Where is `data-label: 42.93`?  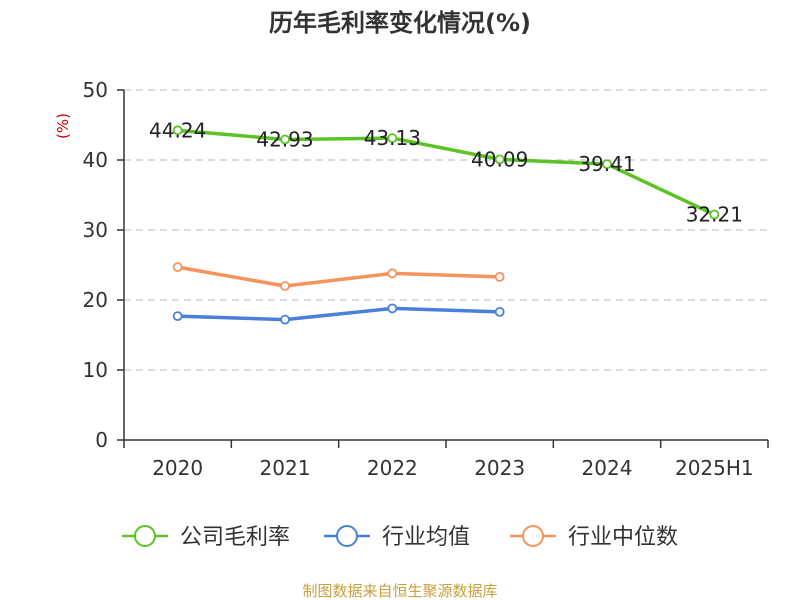
data-label: 42.93 is located at coordinates (284, 139).